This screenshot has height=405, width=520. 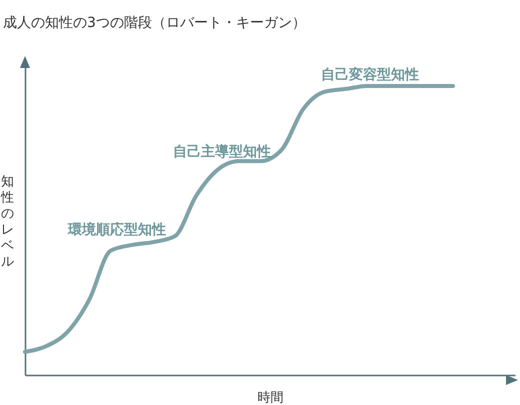 What do you see at coordinates (222, 151) in the screenshot?
I see `annotation: 自己主導型知性` at bounding box center [222, 151].